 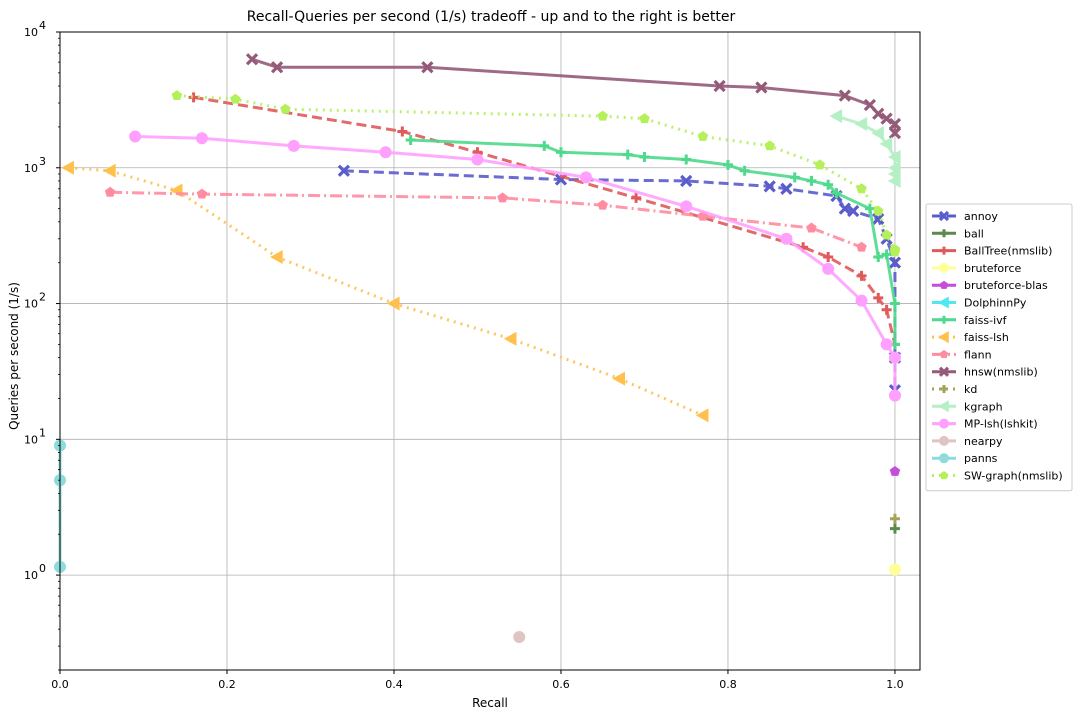 I want to click on x-tick-label: 0.2, so click(x=227, y=684).